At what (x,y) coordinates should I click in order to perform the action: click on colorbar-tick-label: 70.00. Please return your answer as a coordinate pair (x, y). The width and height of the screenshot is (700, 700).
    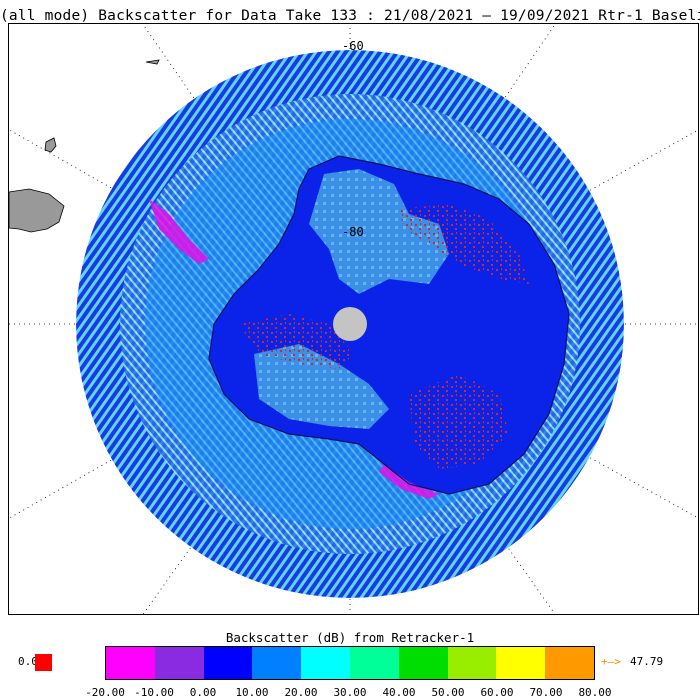
    Looking at the image, I should click on (546, 692).